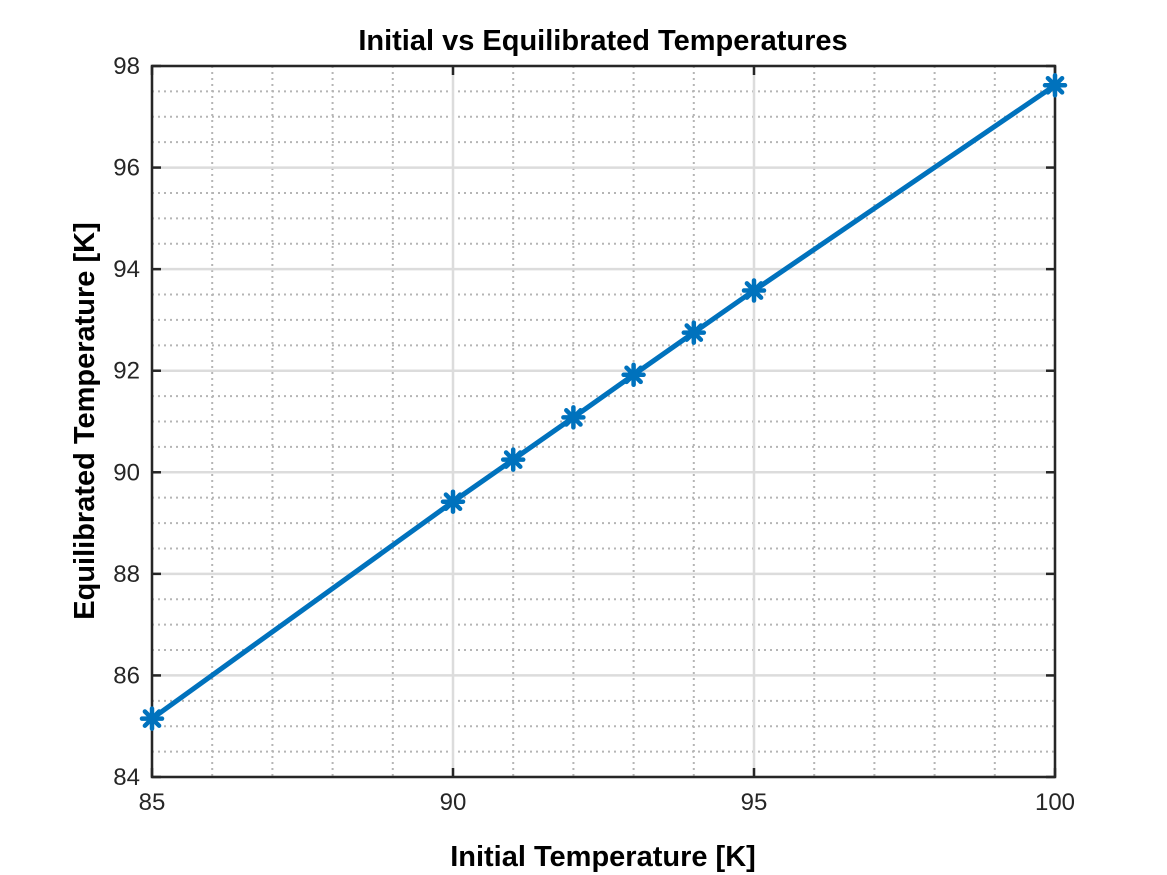 The width and height of the screenshot is (1167, 875). Describe the element at coordinates (126, 675) in the screenshot. I see `y-tick-label: 86` at that location.